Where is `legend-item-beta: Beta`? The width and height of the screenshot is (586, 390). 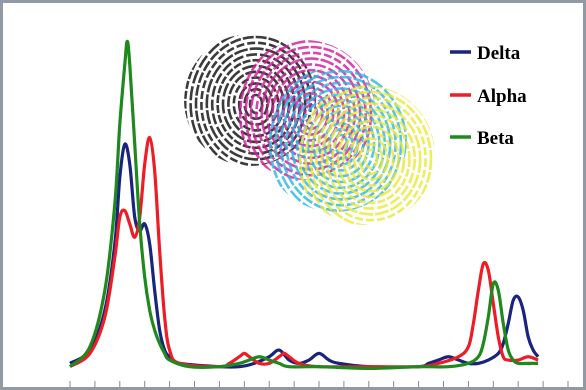
legend-item-beta: Beta is located at coordinates (482, 138).